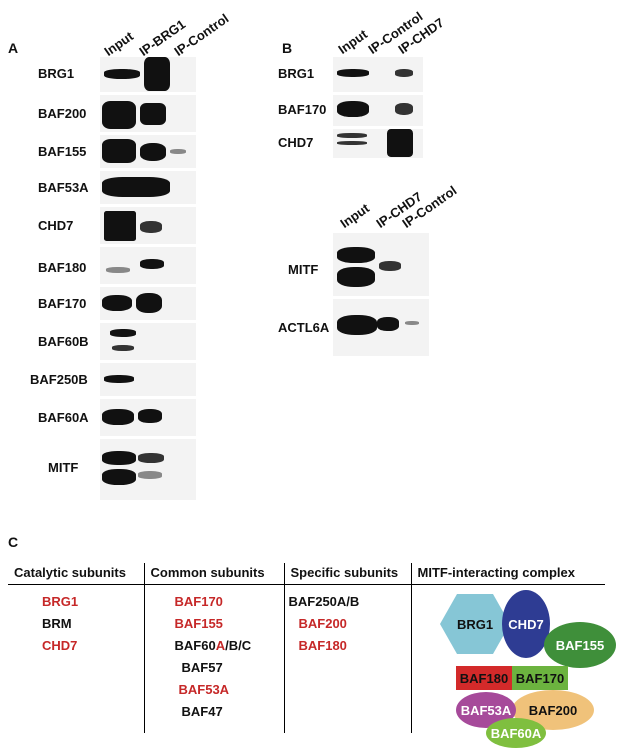 This screenshot has width=617, height=754. I want to click on blot-b-label-mitf: MITF, so click(303, 269).